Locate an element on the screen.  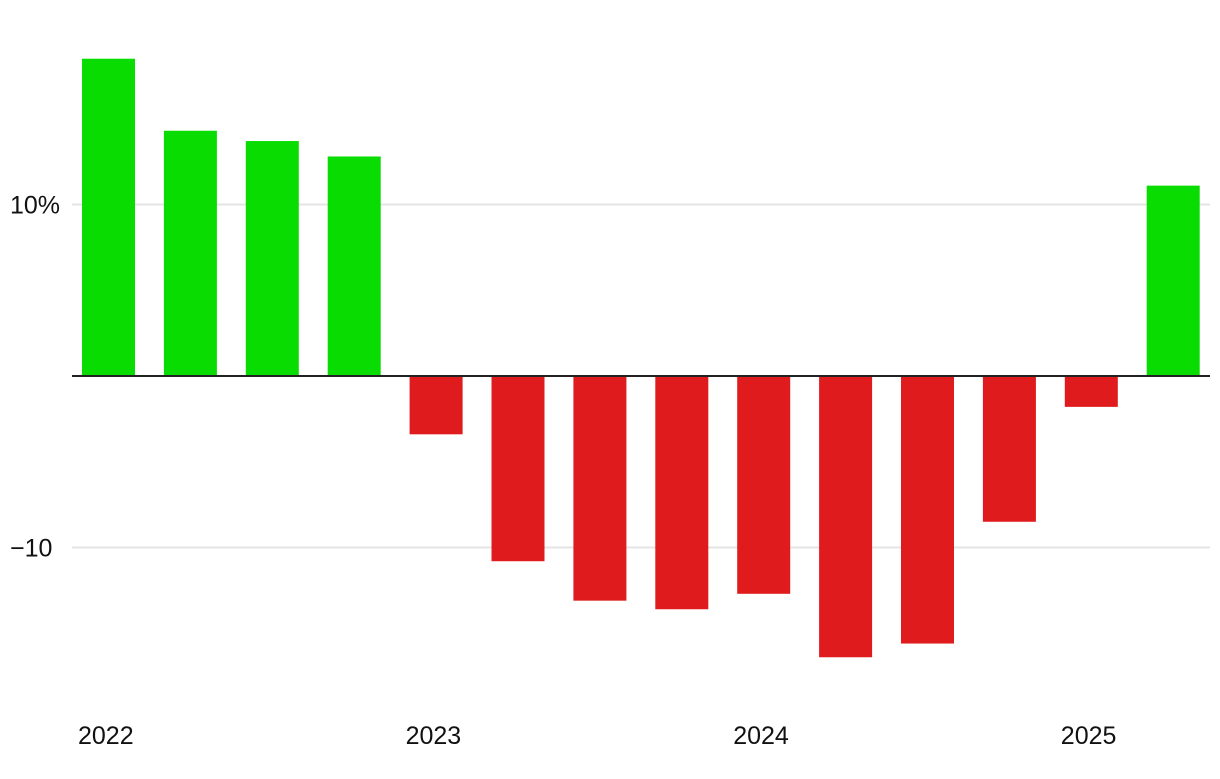
x-tick-label: 2024 is located at coordinates (761, 736).